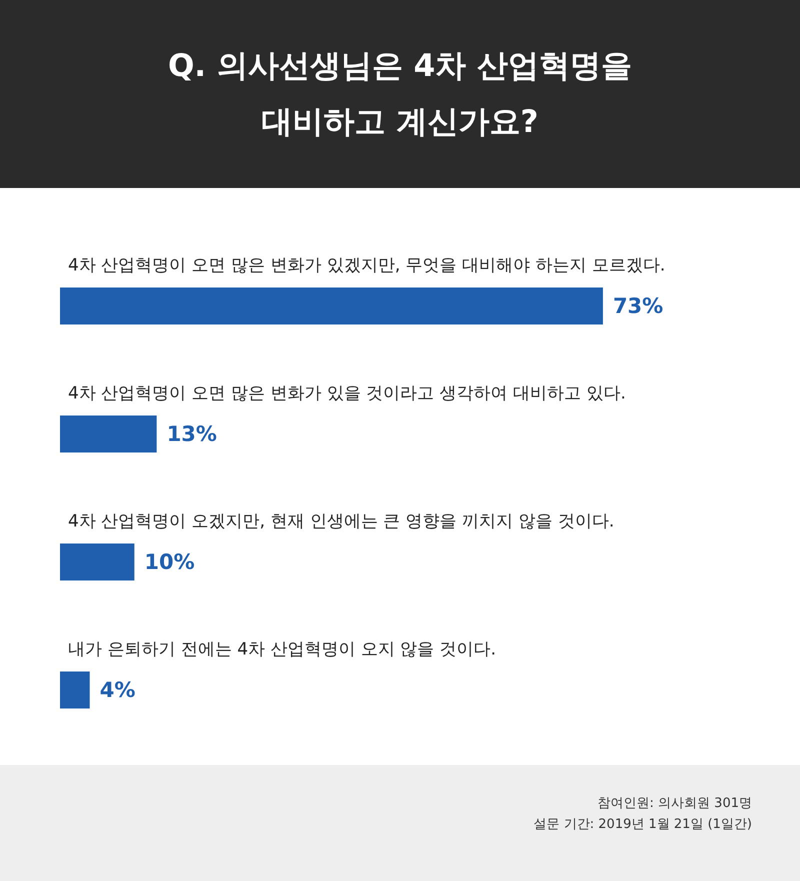  Describe the element at coordinates (118, 690) in the screenshot. I see `data-label: 4%` at that location.